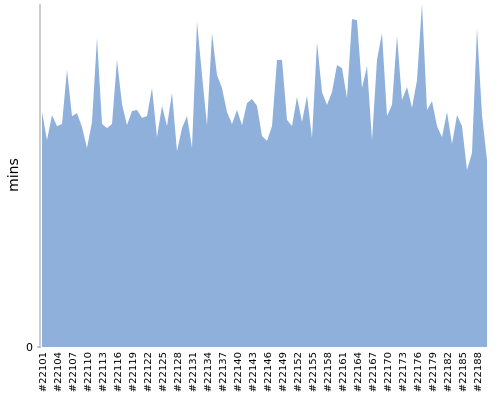  I want to click on x-tick-label: #22173, so click(403, 372).